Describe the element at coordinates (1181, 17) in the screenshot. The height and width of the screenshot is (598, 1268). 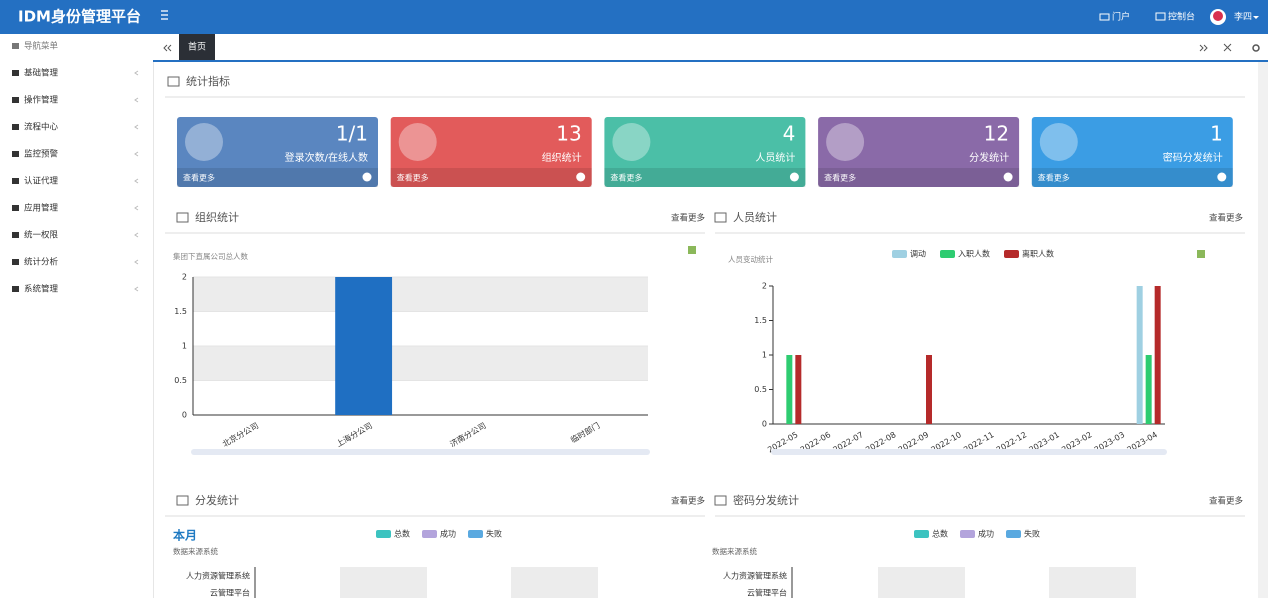
I see `console-link: 控制台` at that location.